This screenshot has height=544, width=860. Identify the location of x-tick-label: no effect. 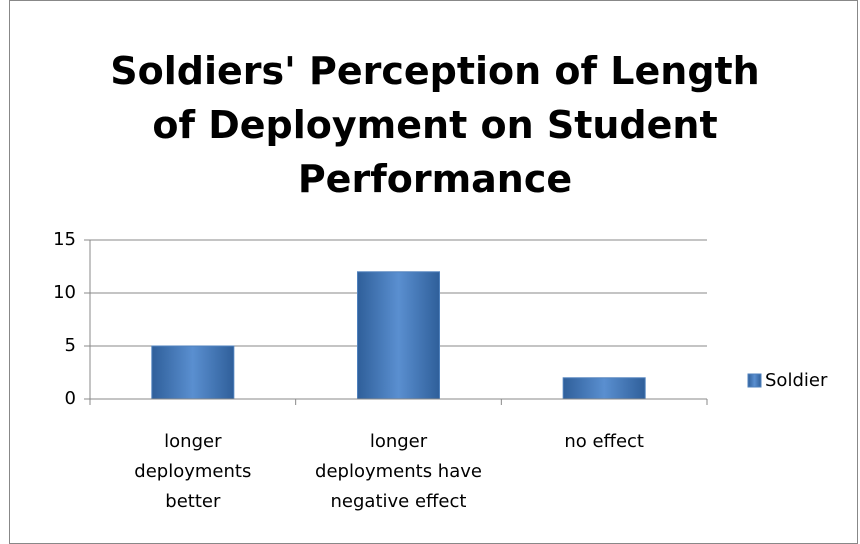
(604, 441).